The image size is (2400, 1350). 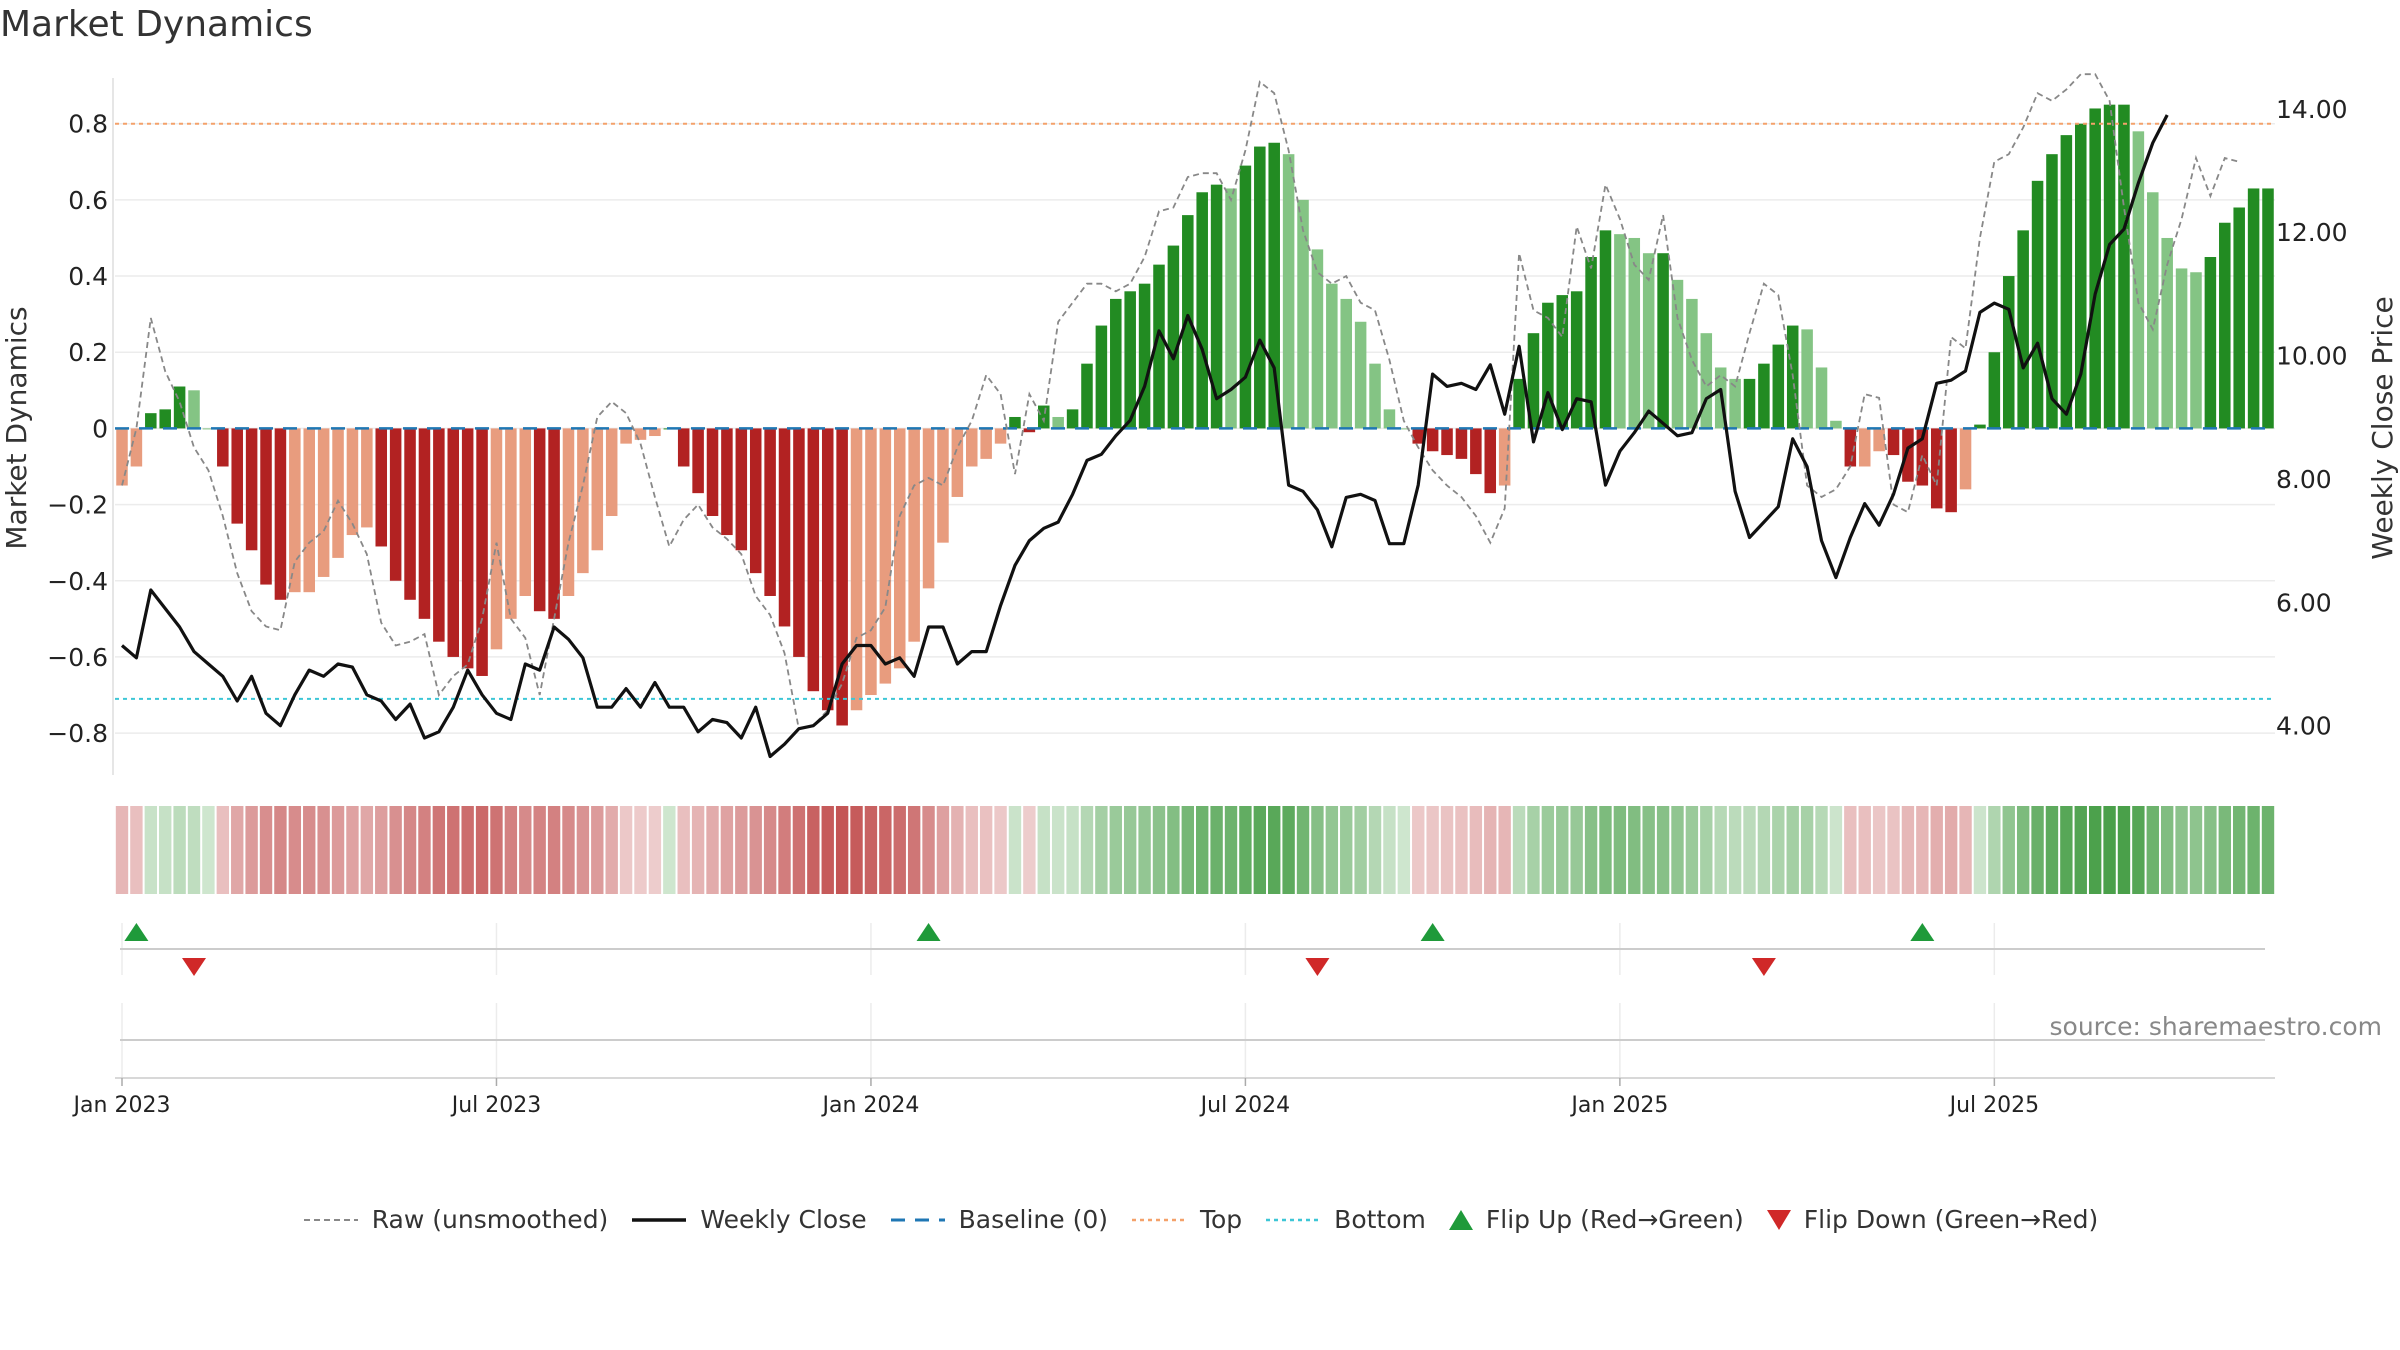 What do you see at coordinates (2312, 356) in the screenshot?
I see `y-right-tick-label: 10.00` at bounding box center [2312, 356].